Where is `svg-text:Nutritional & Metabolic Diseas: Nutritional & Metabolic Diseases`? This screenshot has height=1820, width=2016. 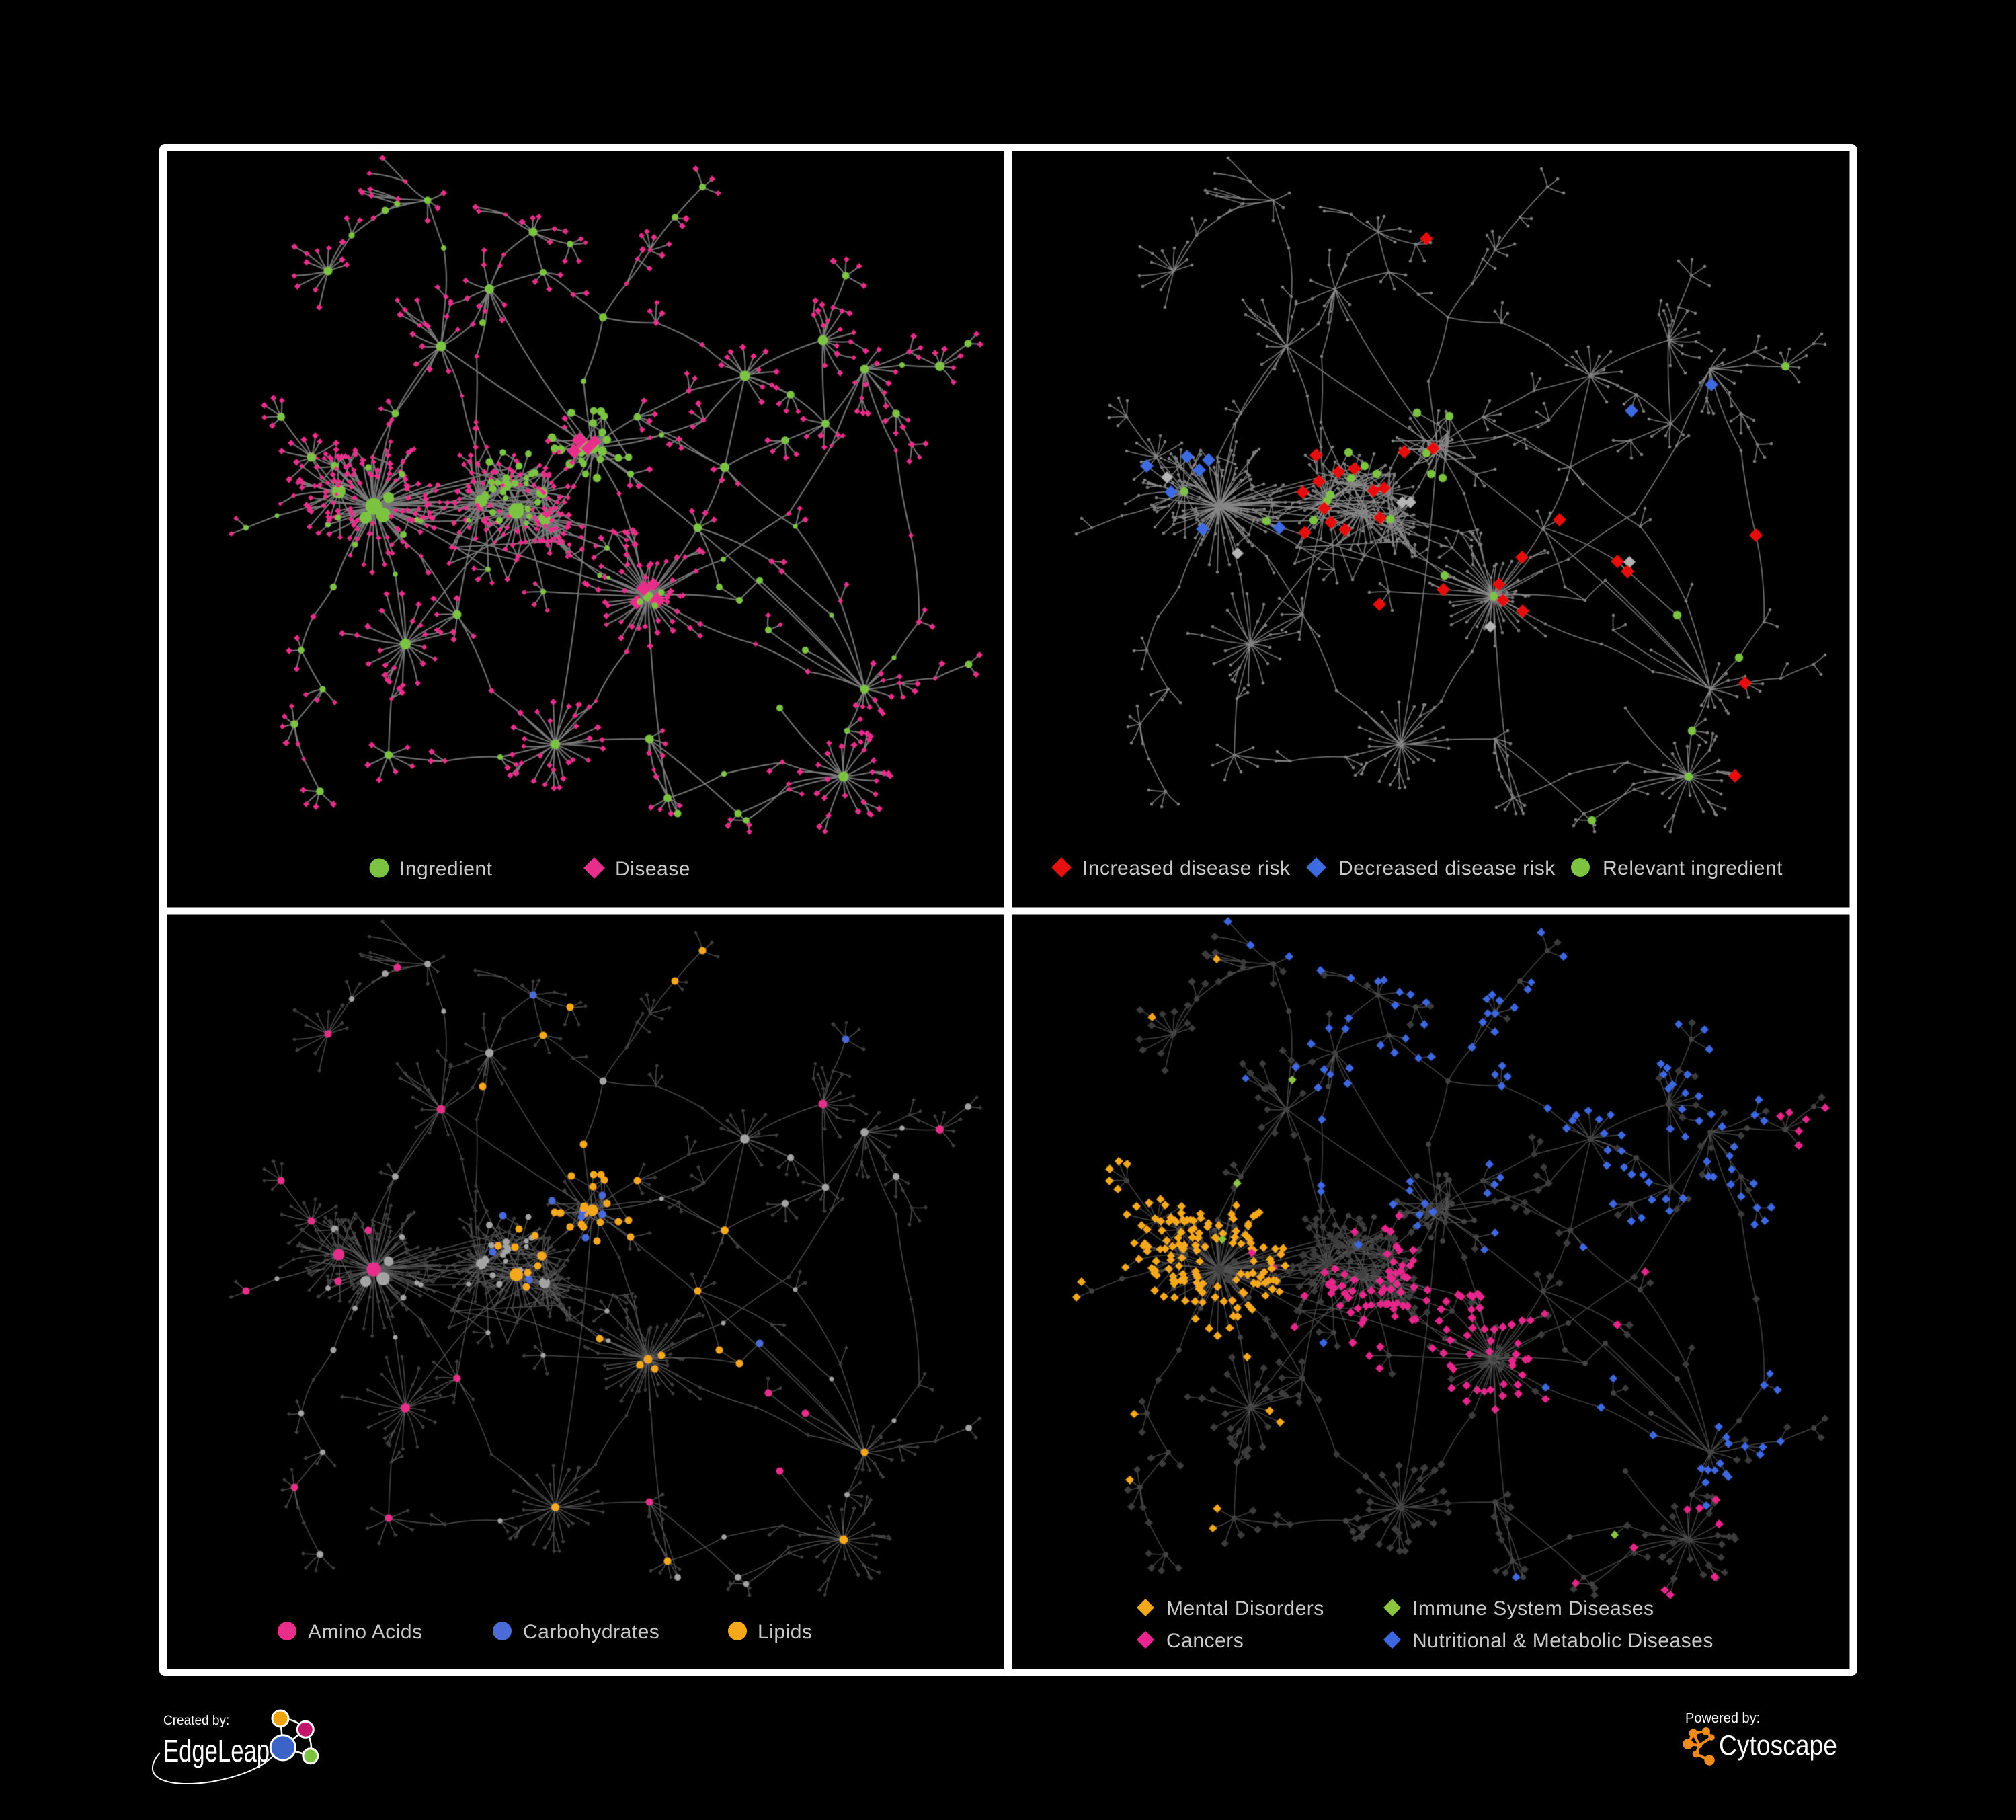 svg-text:Nutritional & Metabolic Diseas: Nutritional & Metabolic Diseases is located at coordinates (1562, 1641).